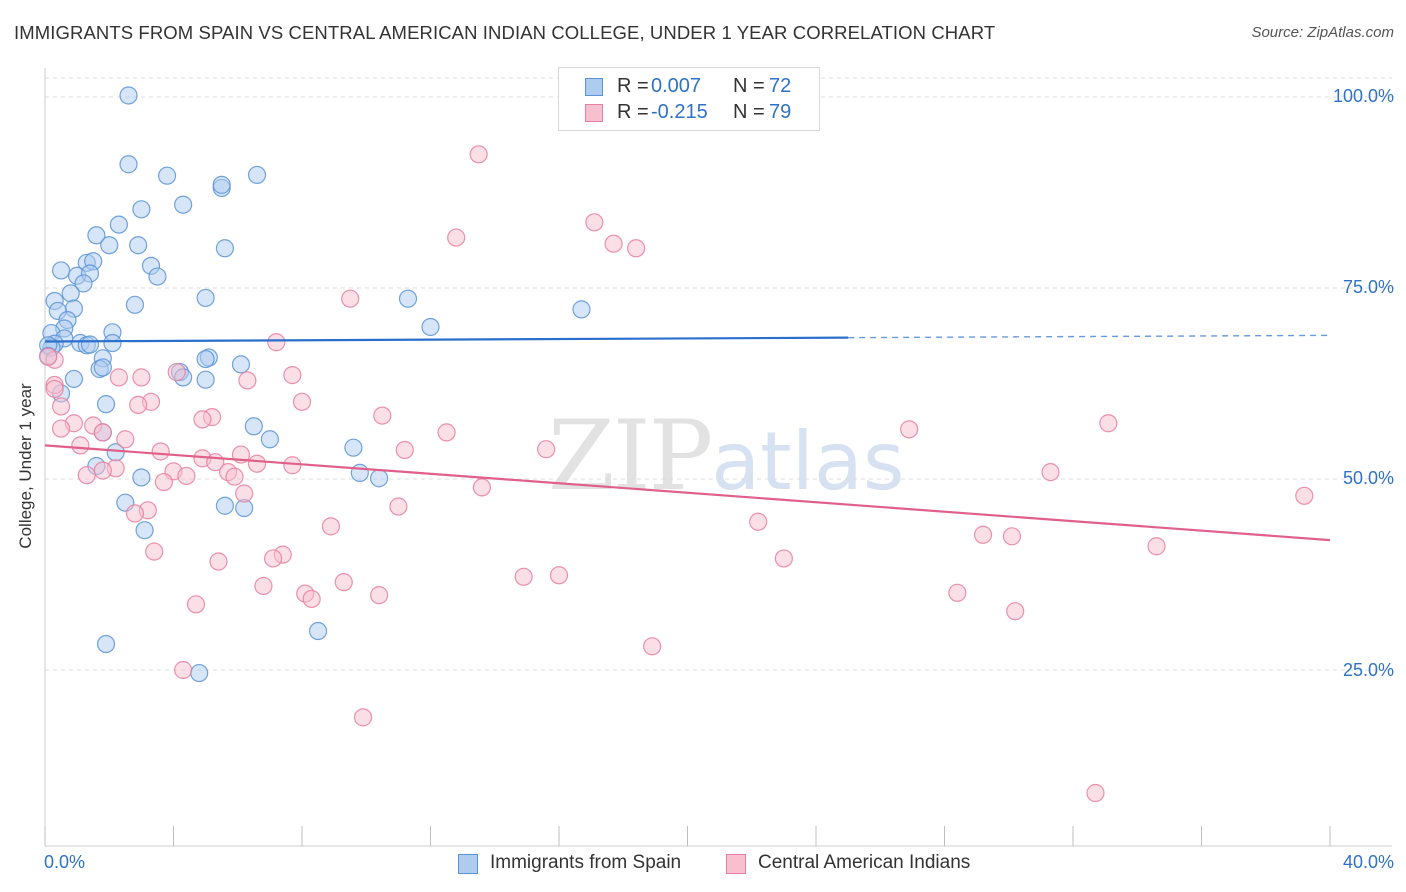 The image size is (1406, 892). What do you see at coordinates (586, 862) in the screenshot?
I see `bottom-legend-label: Immigrants from Spain` at bounding box center [586, 862].